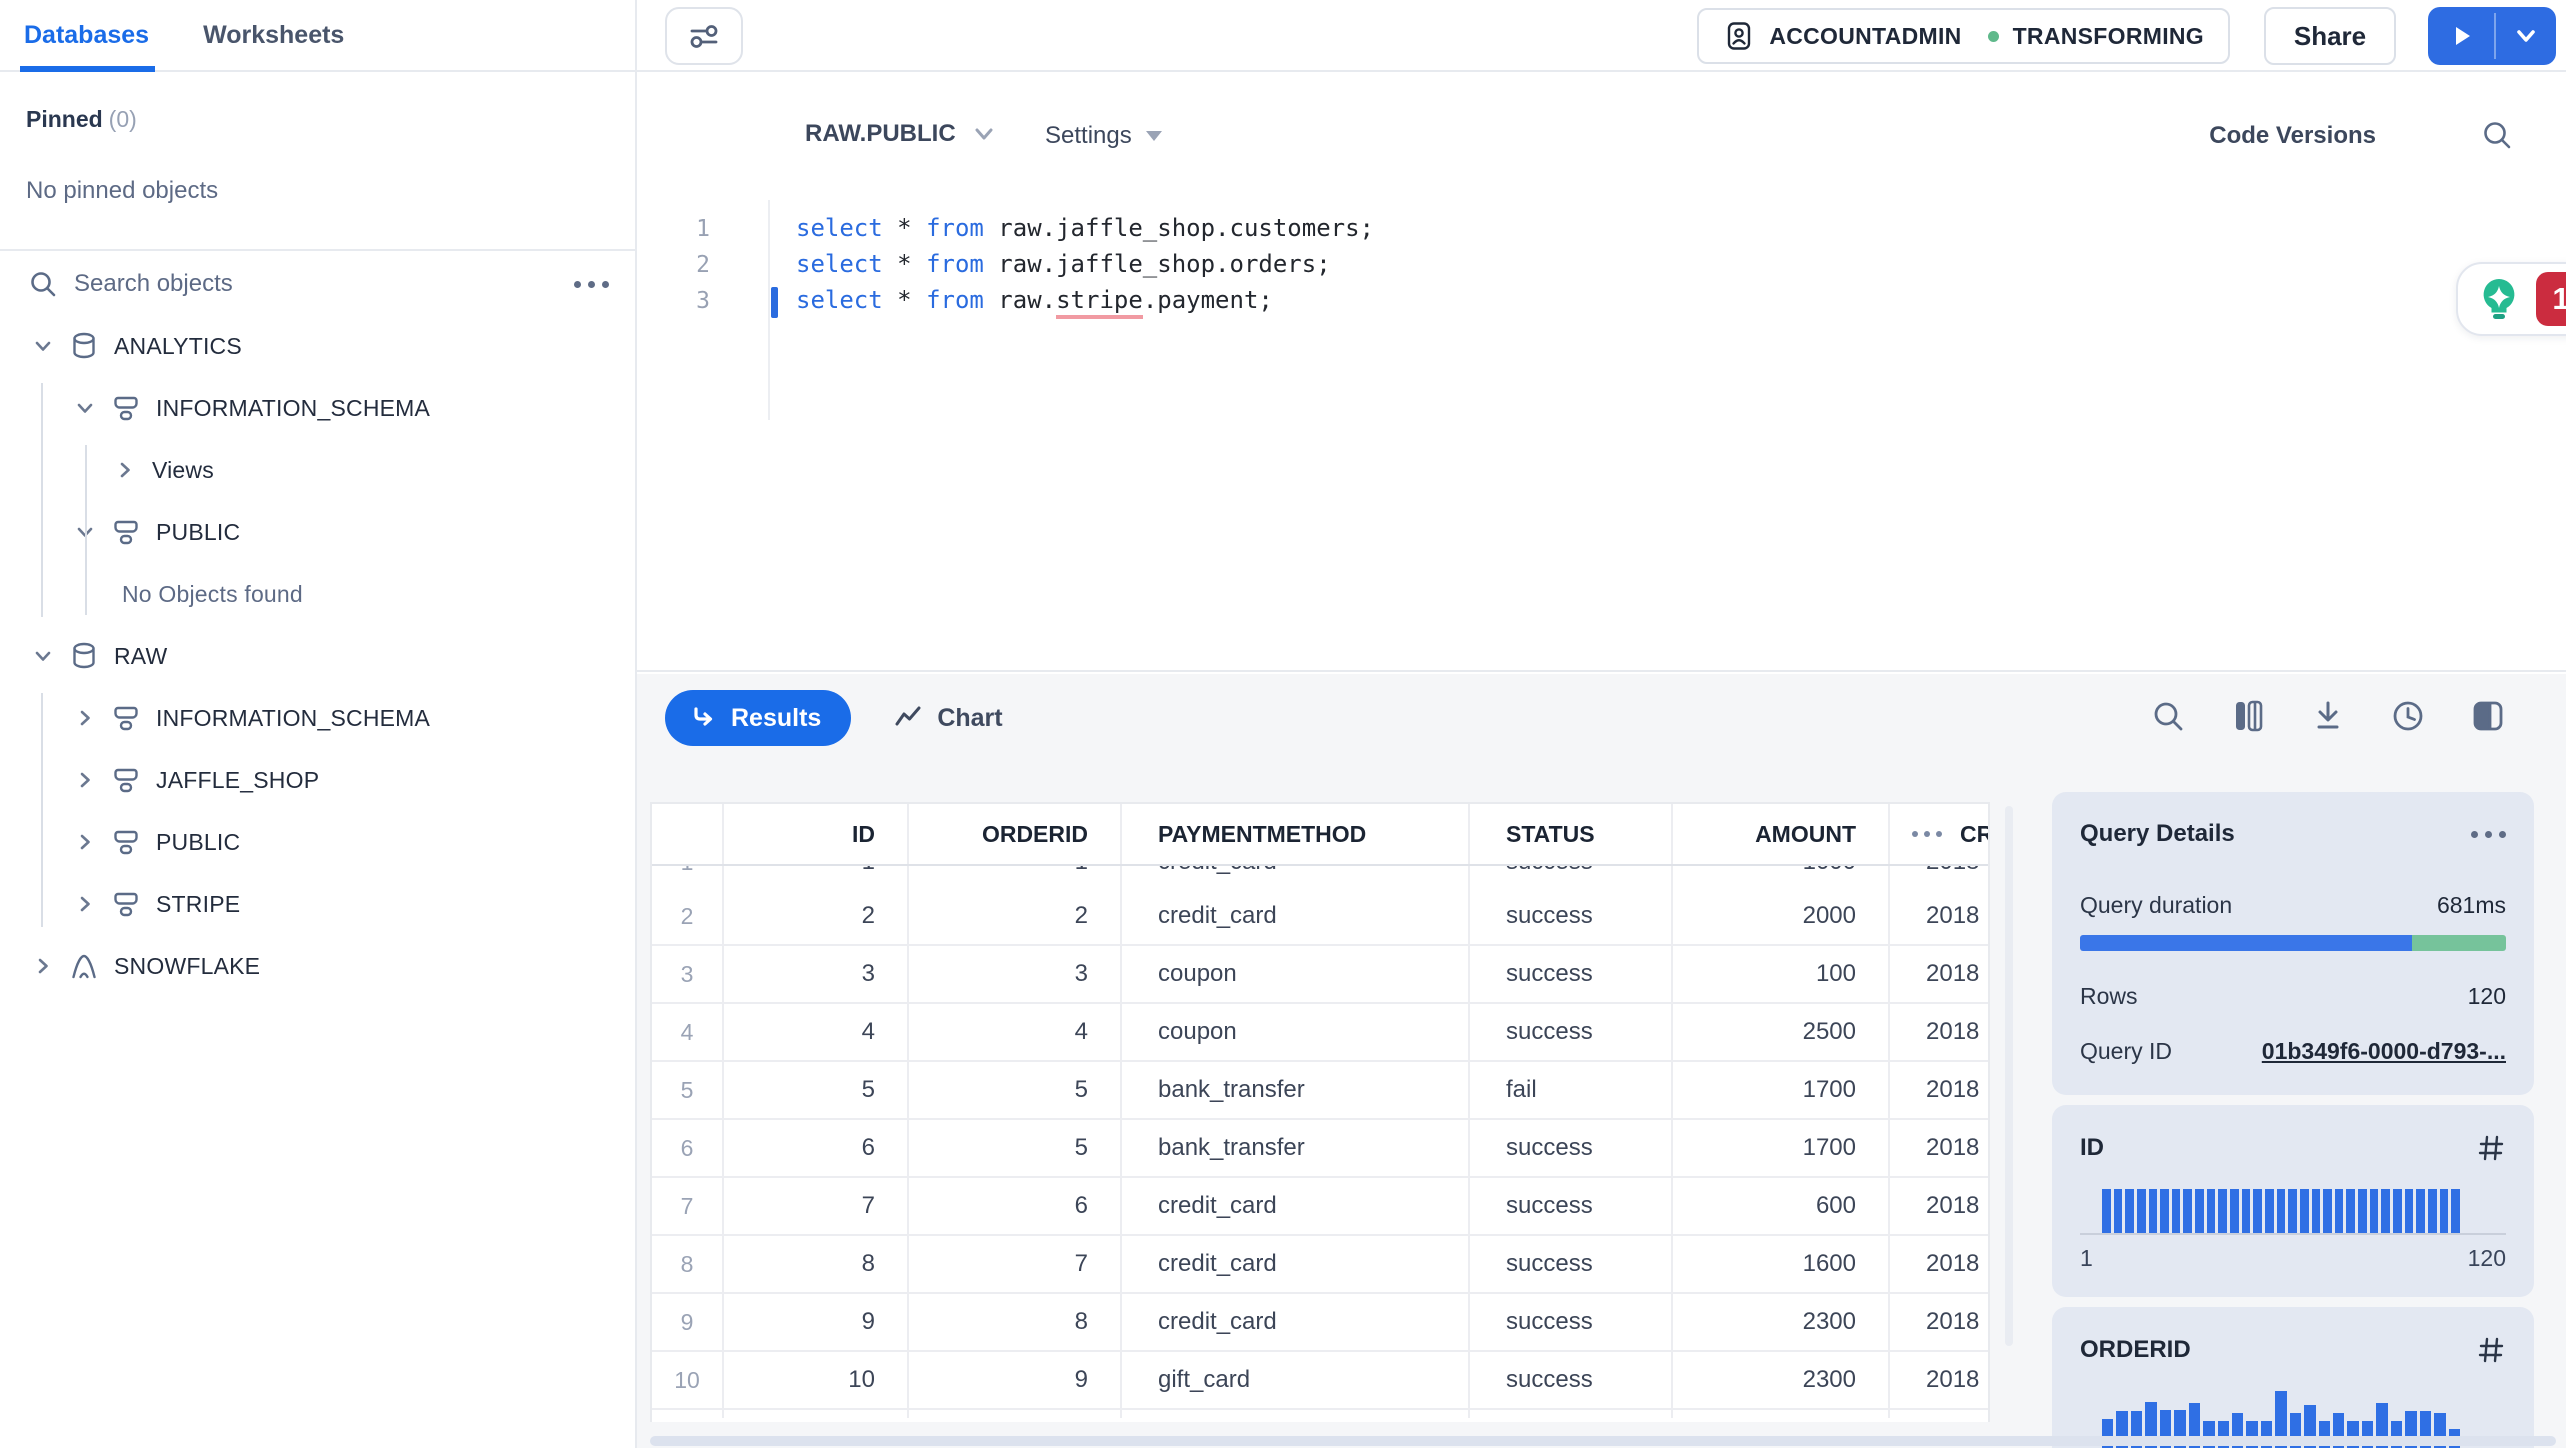 The image size is (2566, 1448). I want to click on query-details-menu-icon, so click(2488, 834).